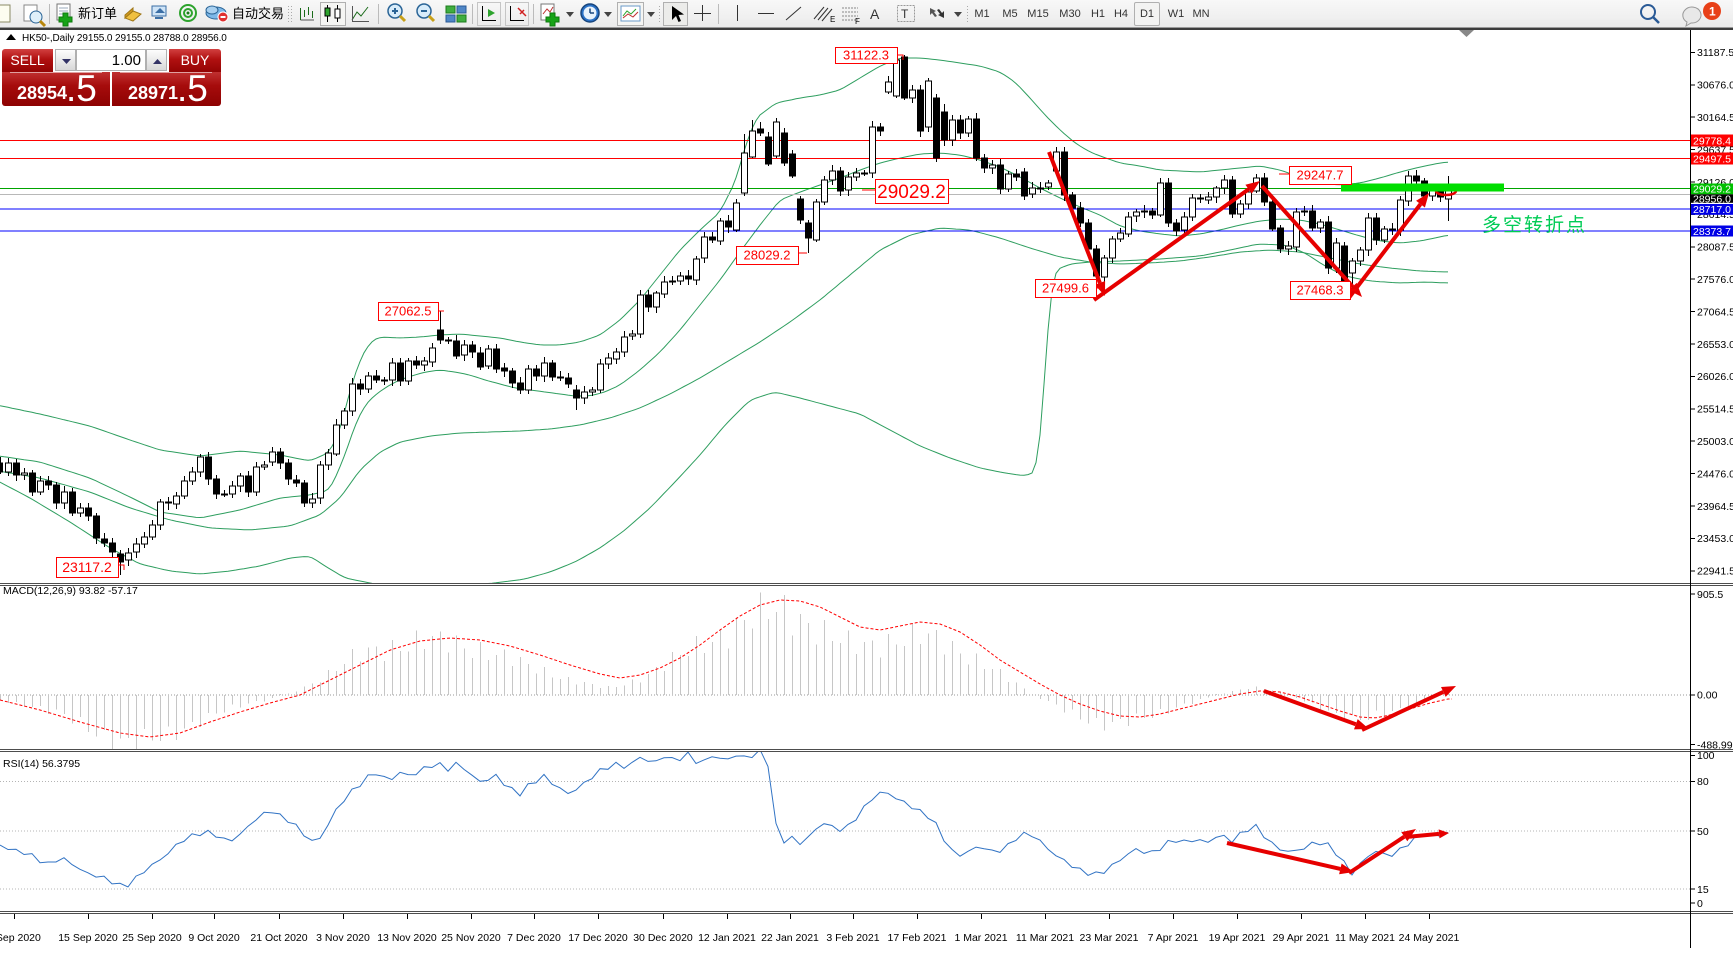 The image size is (1733, 953). Describe the element at coordinates (343, 938) in the screenshot. I see `svg-text: 3 Nov 2020` at that location.